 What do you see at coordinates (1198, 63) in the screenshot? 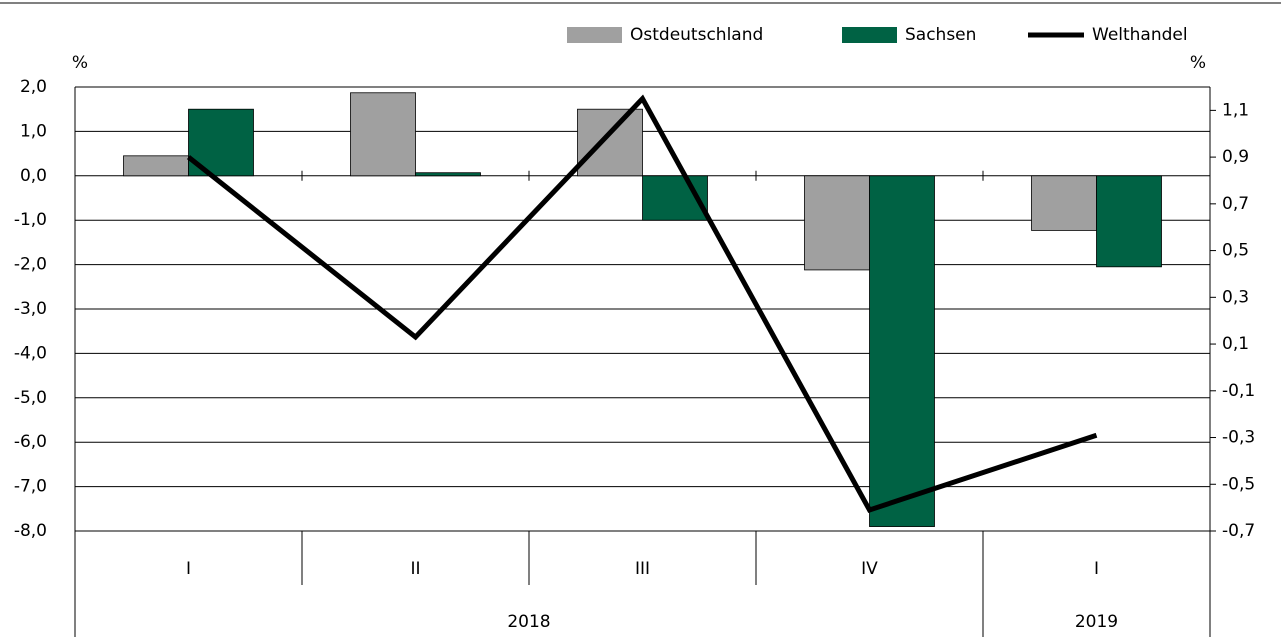
I see `y2-axis-unit: %` at bounding box center [1198, 63].